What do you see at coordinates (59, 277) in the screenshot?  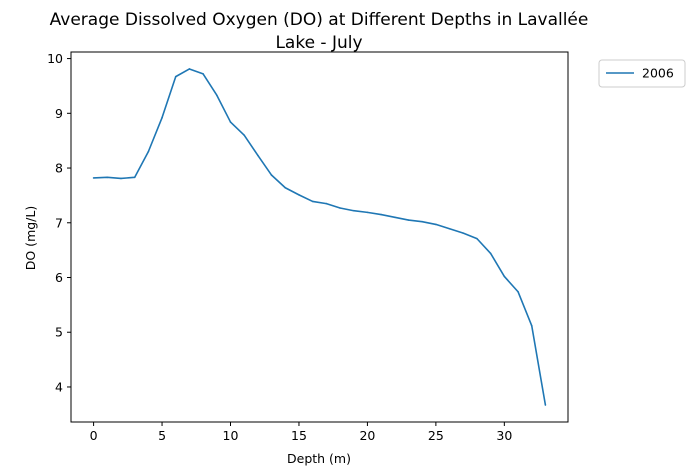 I see `y-tick-label: 6` at bounding box center [59, 277].